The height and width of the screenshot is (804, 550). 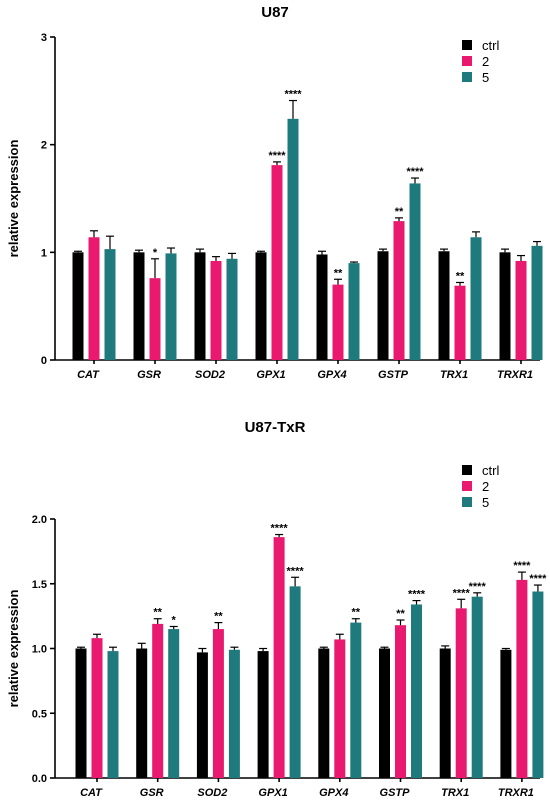 What do you see at coordinates (275, 427) in the screenshot?
I see `chart-title: U87-TxR` at bounding box center [275, 427].